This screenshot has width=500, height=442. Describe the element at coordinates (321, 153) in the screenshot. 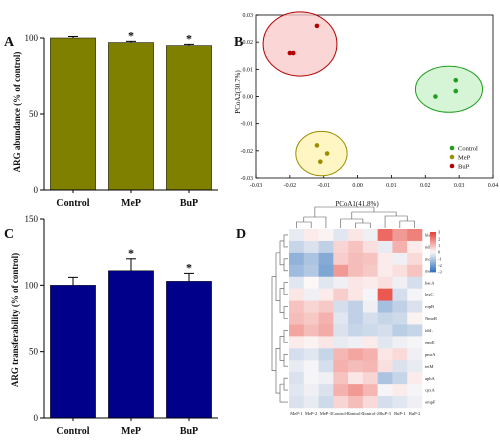

I see `panel-b-ellipse-mep` at that location.